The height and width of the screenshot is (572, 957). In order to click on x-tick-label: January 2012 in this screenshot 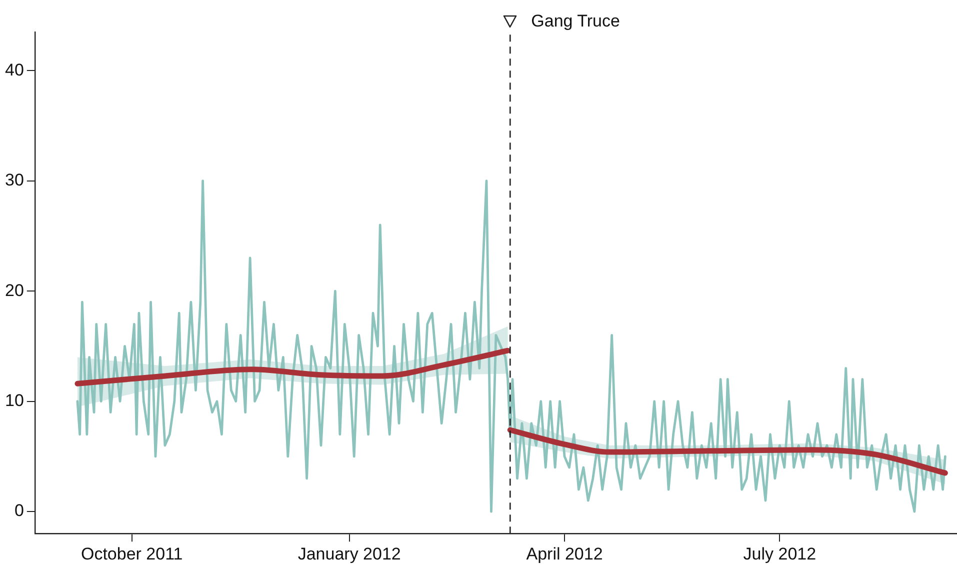, I will do `click(349, 554)`.